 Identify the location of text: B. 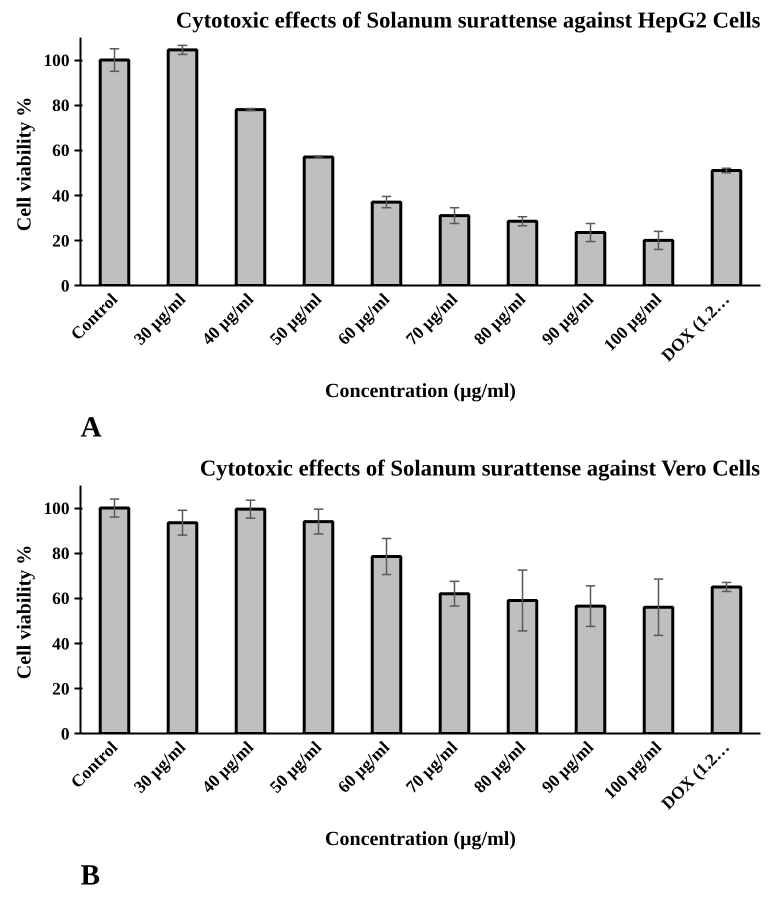
(90, 876).